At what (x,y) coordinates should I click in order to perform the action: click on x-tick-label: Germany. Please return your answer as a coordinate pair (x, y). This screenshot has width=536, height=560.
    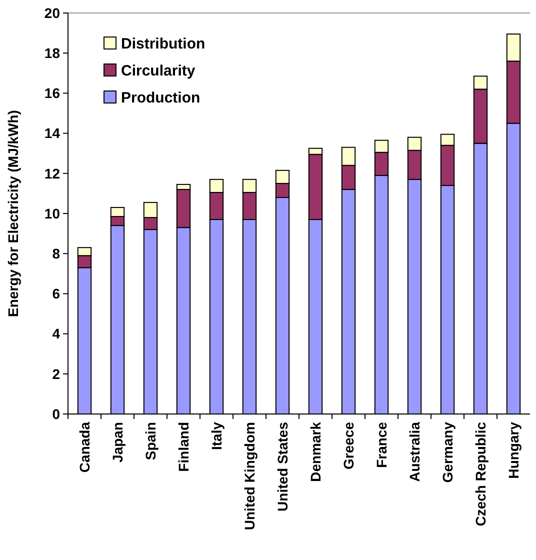
    Looking at the image, I should click on (447, 452).